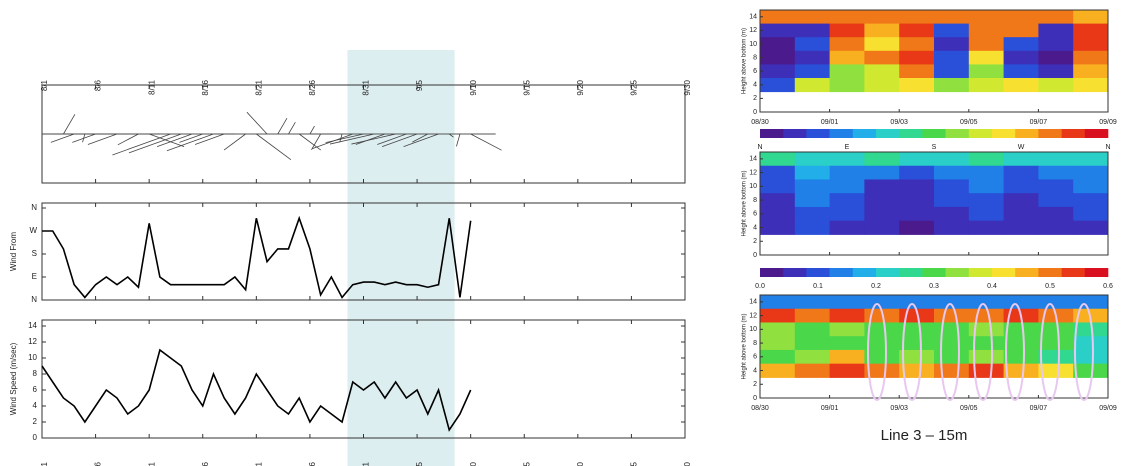 The image size is (1130, 466). I want to click on x-tick-label: 9/5, so click(419, 463).